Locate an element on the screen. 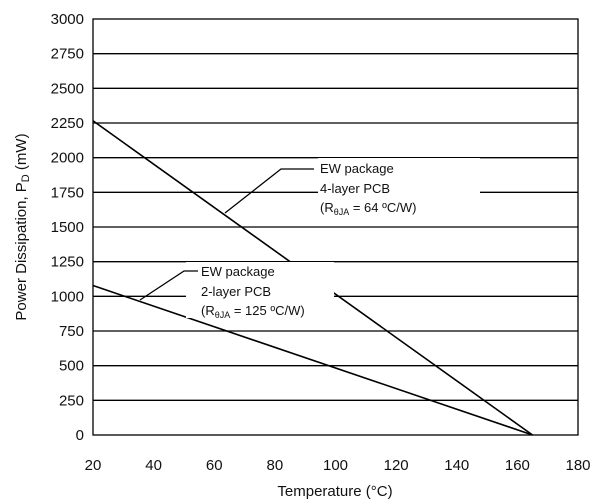  x-tick-label: 40 is located at coordinates (153, 465).